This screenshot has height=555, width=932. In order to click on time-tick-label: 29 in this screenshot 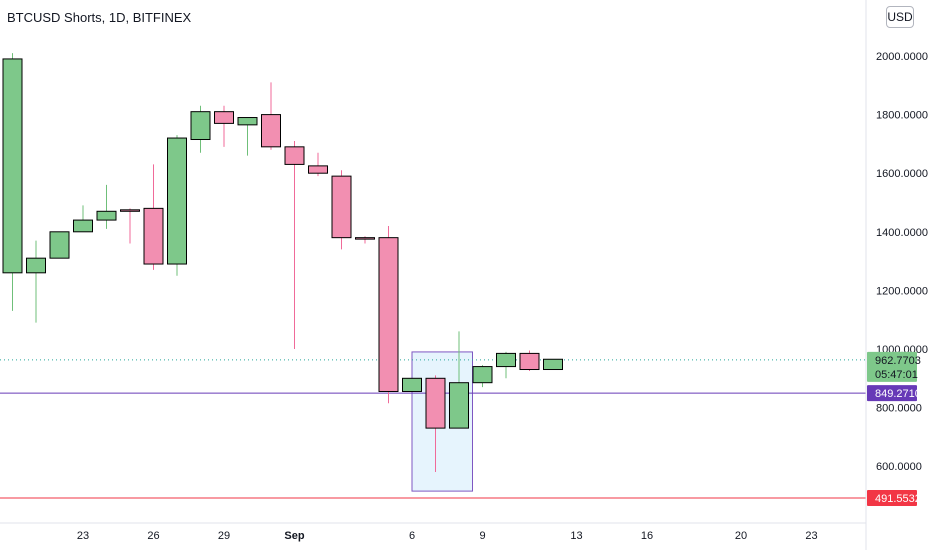, I will do `click(224, 536)`.